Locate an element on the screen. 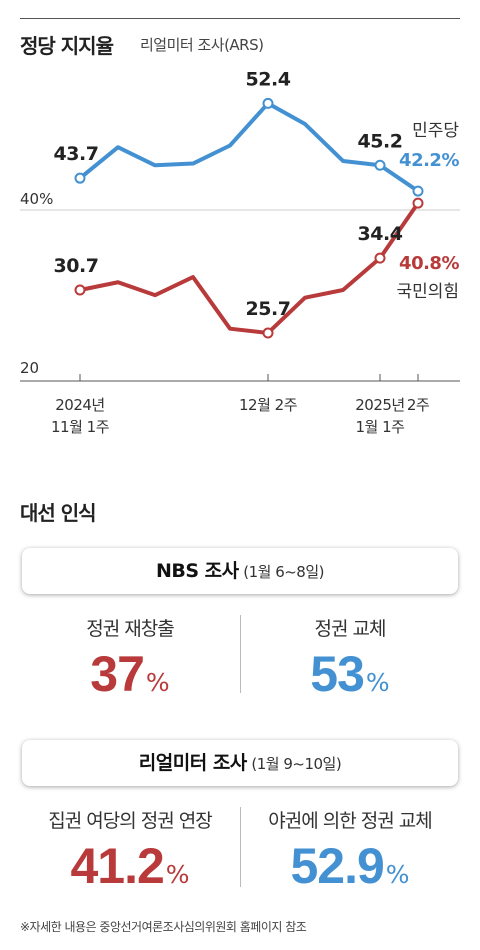 This screenshot has height=950, width=480. x-tick-label: 1월 1주 is located at coordinates (380, 426).